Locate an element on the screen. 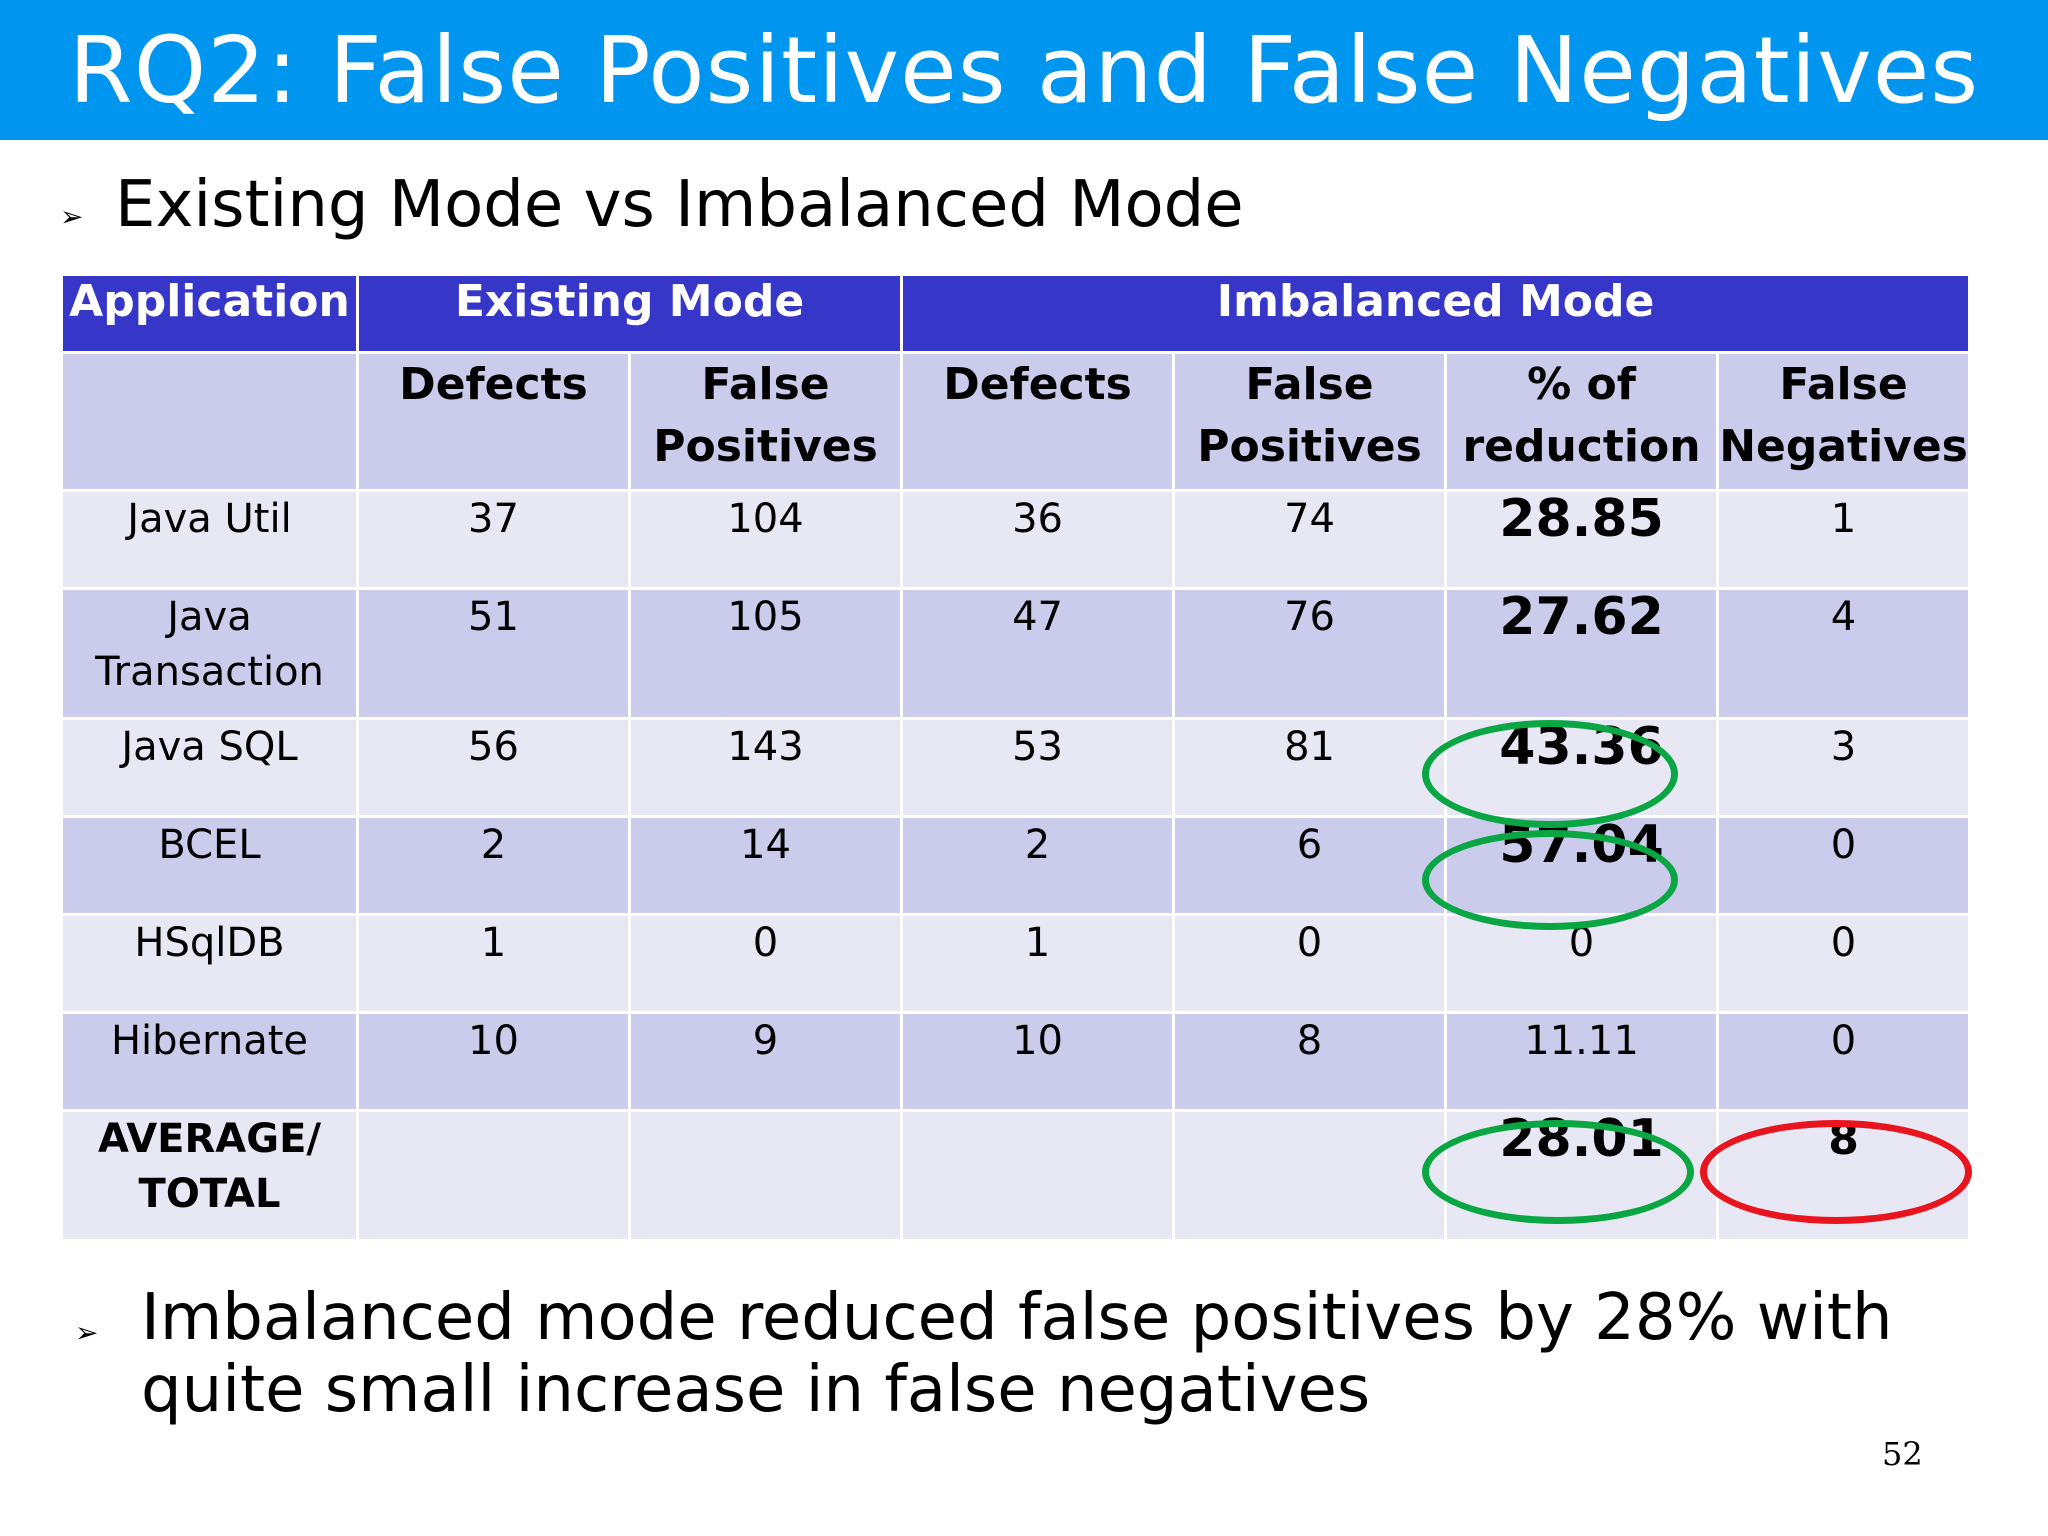  cell-imbalanced-defects: 2 is located at coordinates (1038, 865).